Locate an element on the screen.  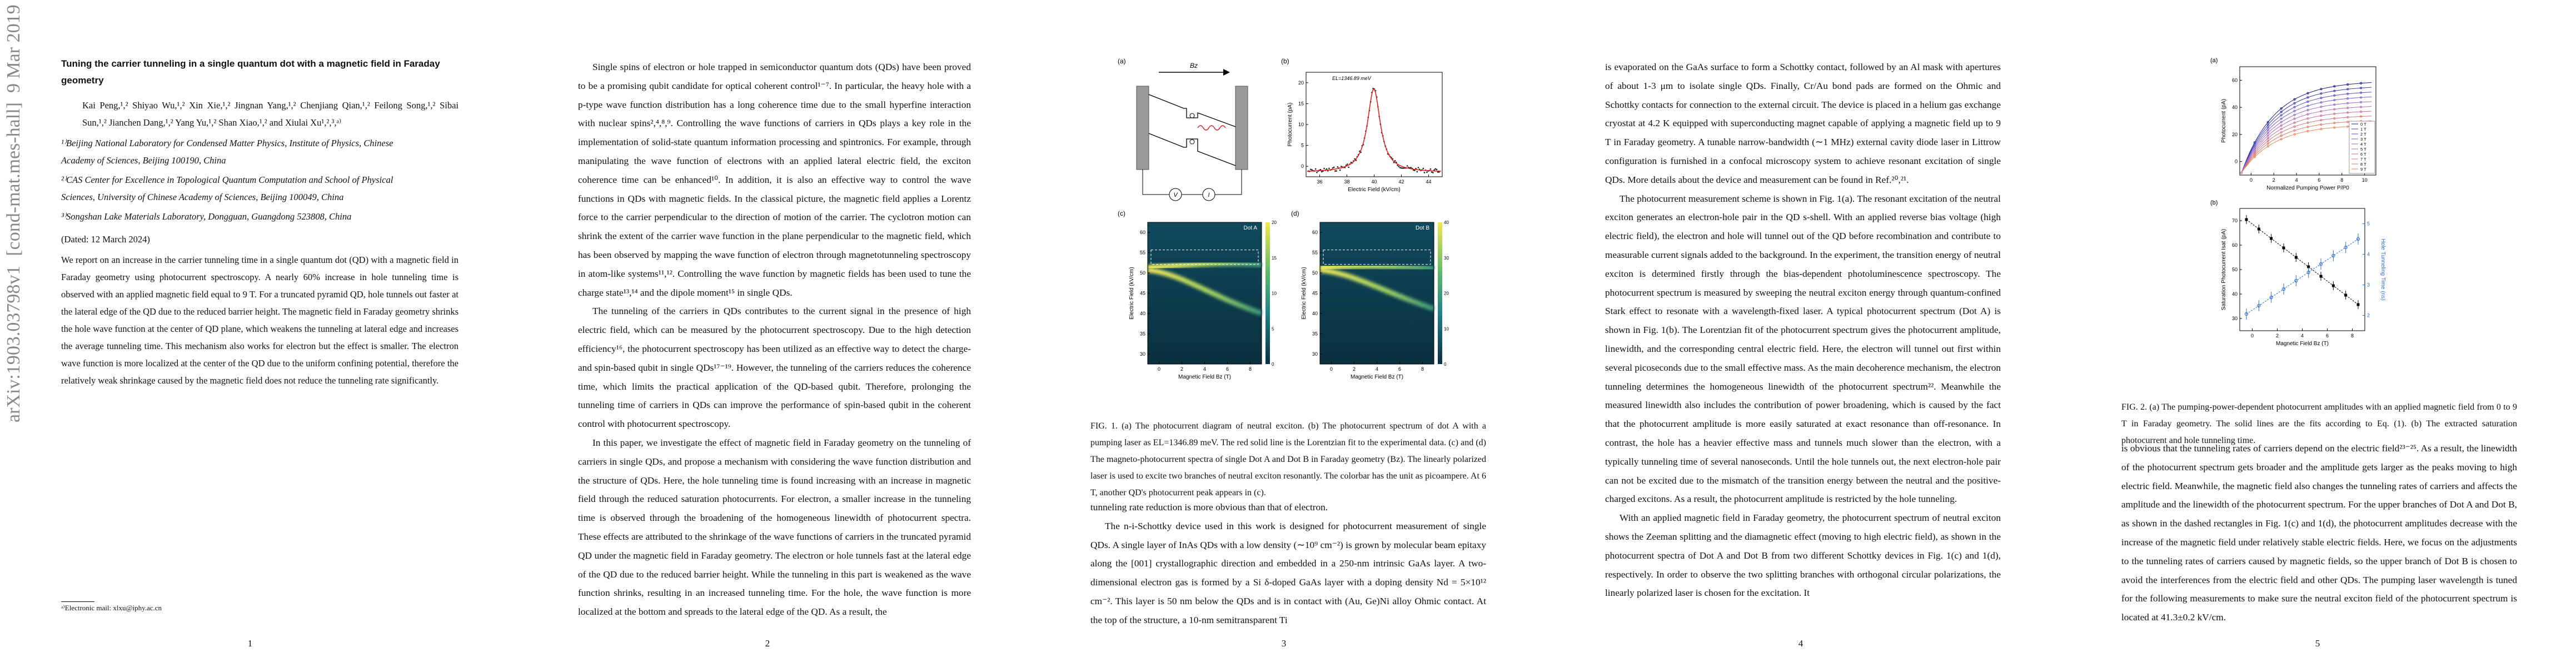
colorbar-tick-label: 30 is located at coordinates (1446, 258).